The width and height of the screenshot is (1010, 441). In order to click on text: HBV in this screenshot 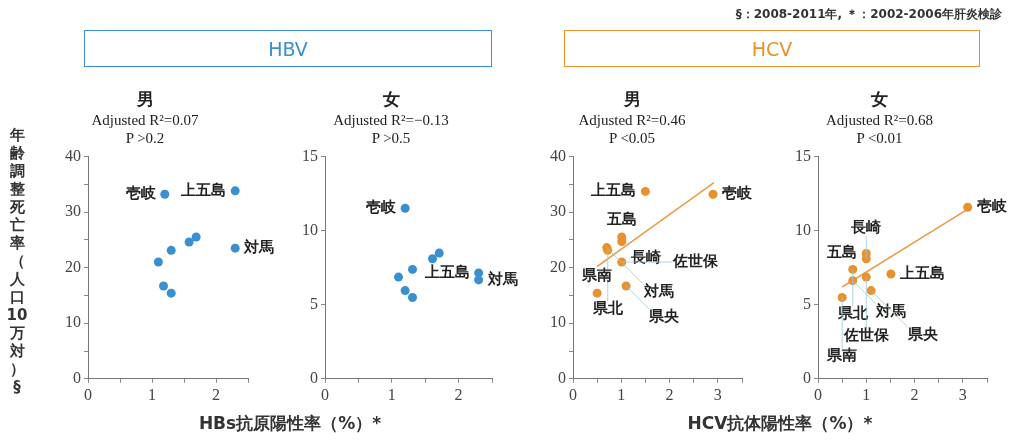, I will do `click(288, 48)`.